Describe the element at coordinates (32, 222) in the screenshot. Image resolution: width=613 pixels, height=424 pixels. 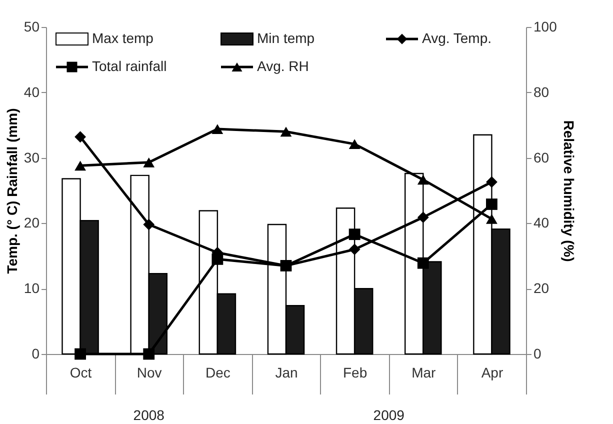
I see `y-tick-label: 20` at that location.